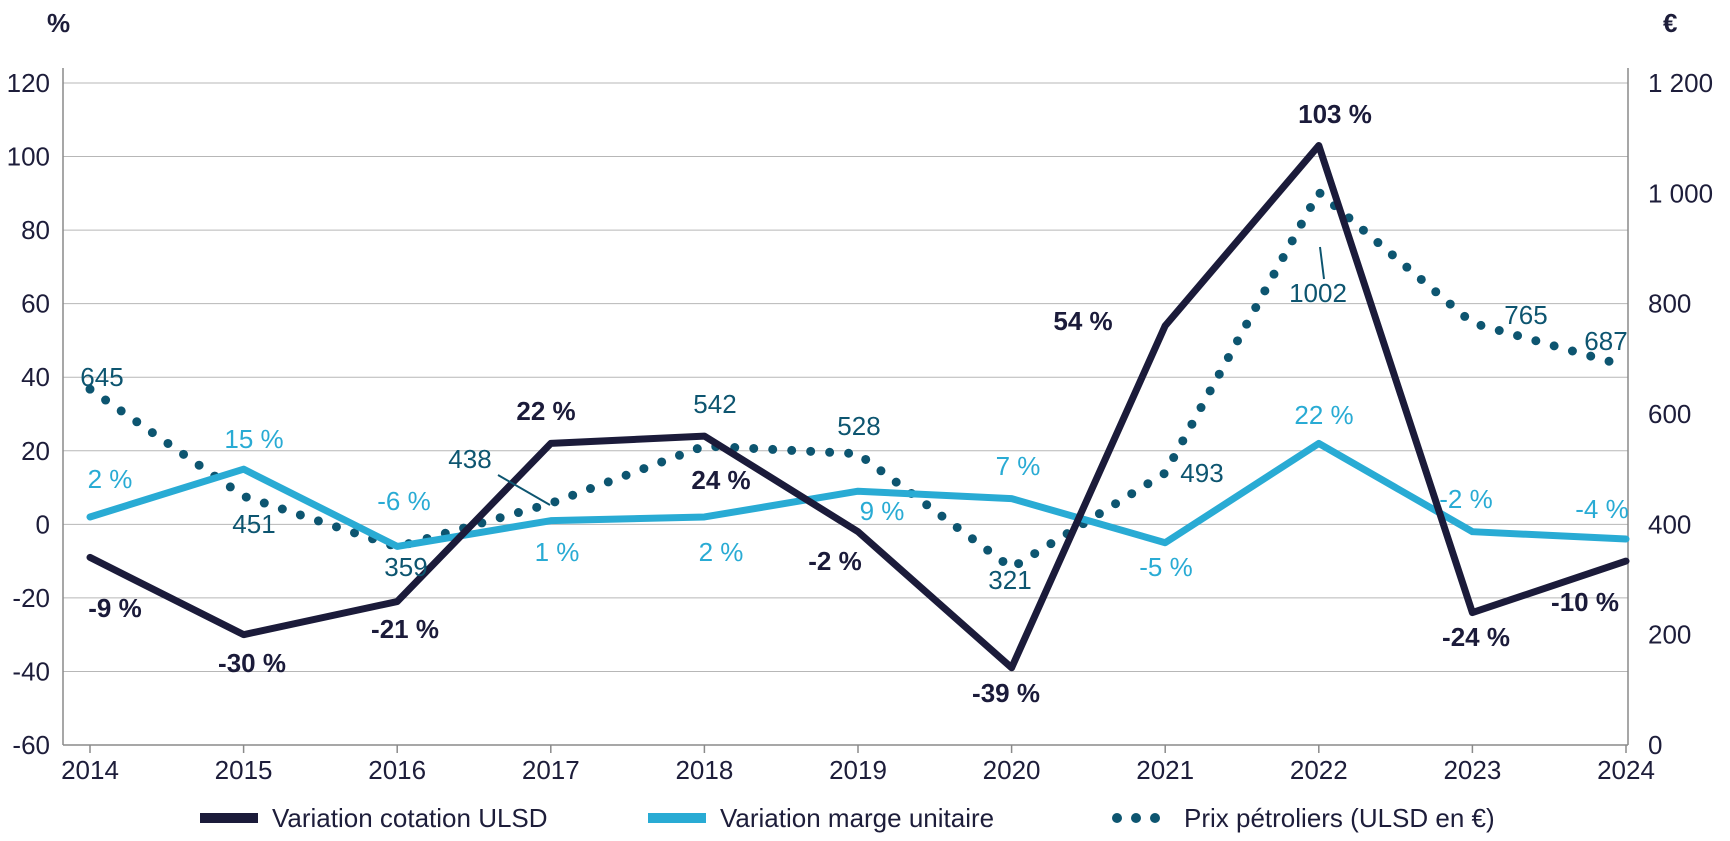 The height and width of the screenshot is (841, 1730). What do you see at coordinates (90, 770) in the screenshot?
I see `x-tick-label: 2014` at bounding box center [90, 770].